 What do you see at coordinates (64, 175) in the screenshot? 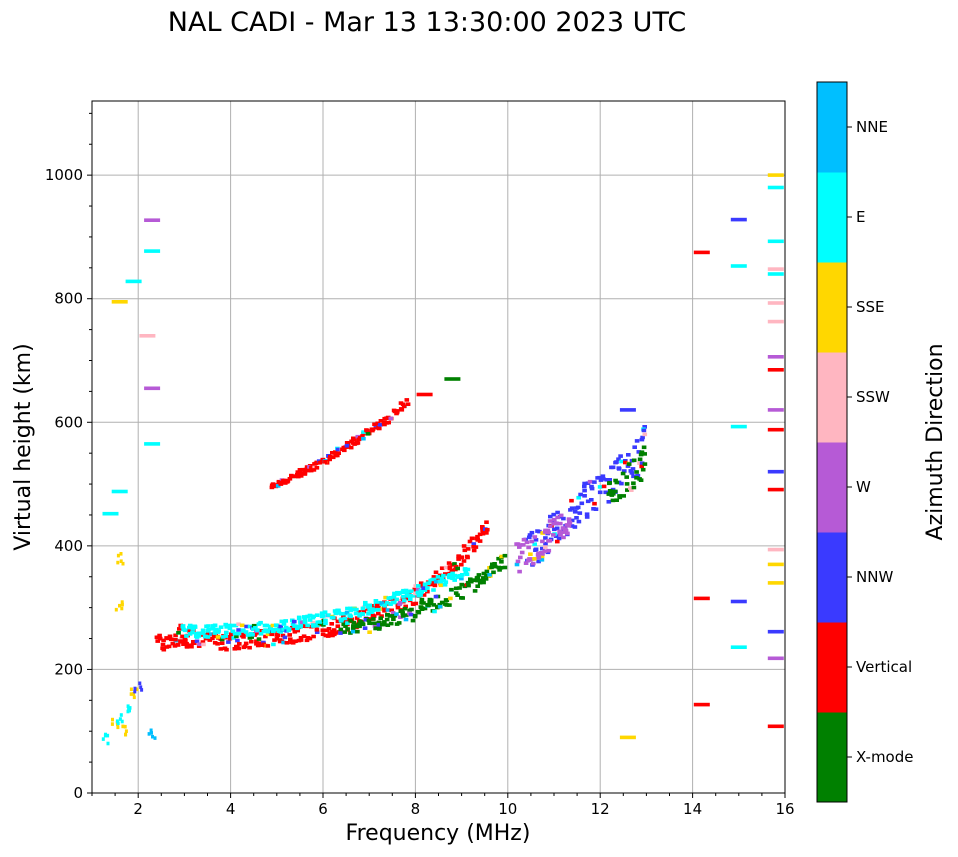
I see `y-tick-label: 1000` at bounding box center [64, 175].